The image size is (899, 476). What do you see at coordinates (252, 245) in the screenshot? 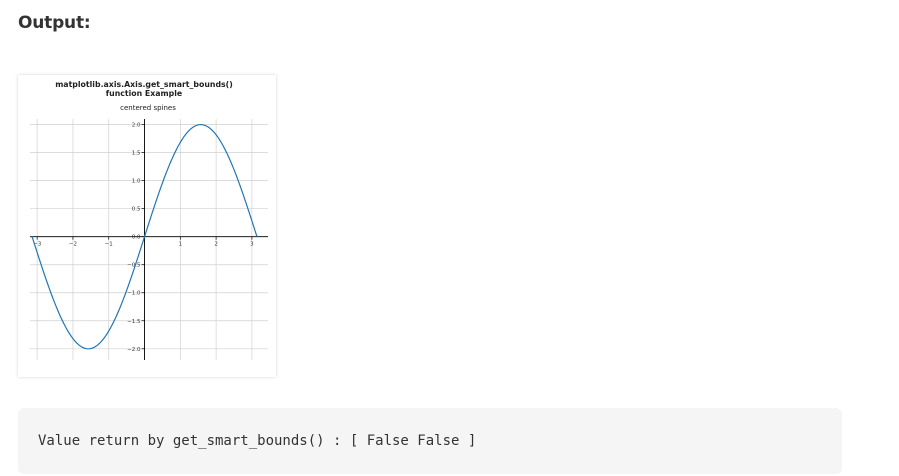
I see `x-tick-label-6: 3` at bounding box center [252, 245].